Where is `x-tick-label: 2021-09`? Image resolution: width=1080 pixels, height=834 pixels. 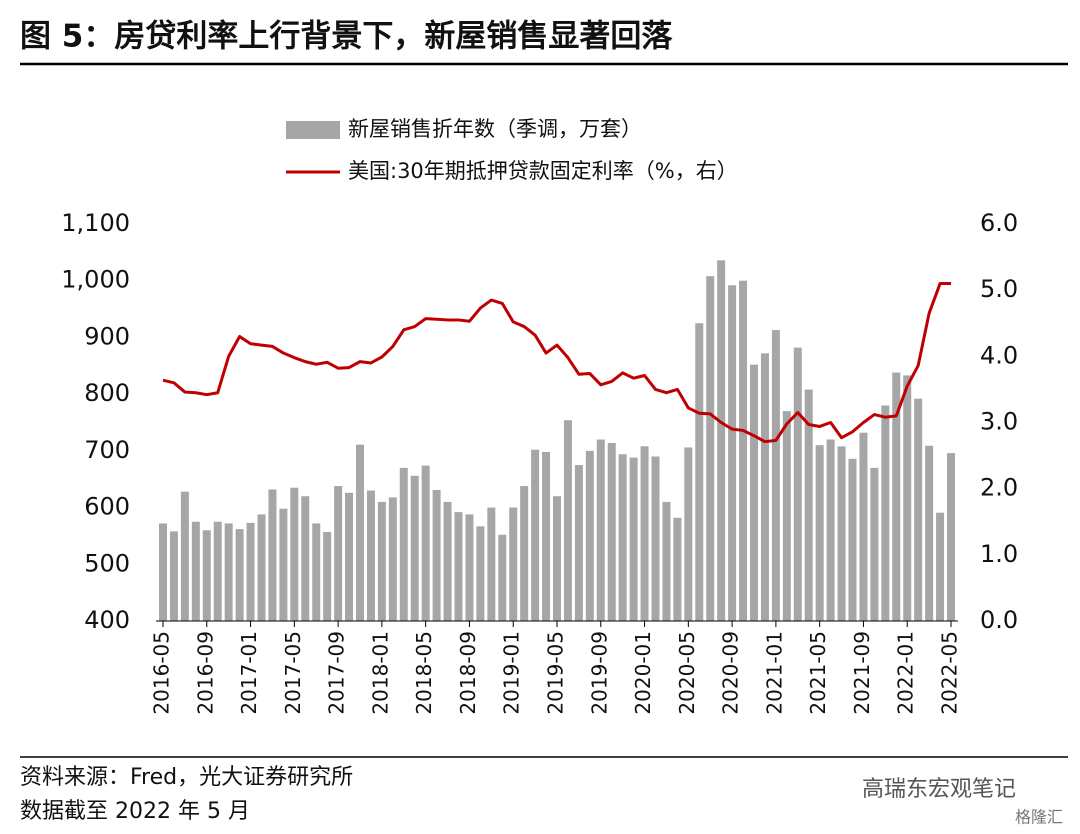
x-tick-label: 2021-09 is located at coordinates (862, 673).